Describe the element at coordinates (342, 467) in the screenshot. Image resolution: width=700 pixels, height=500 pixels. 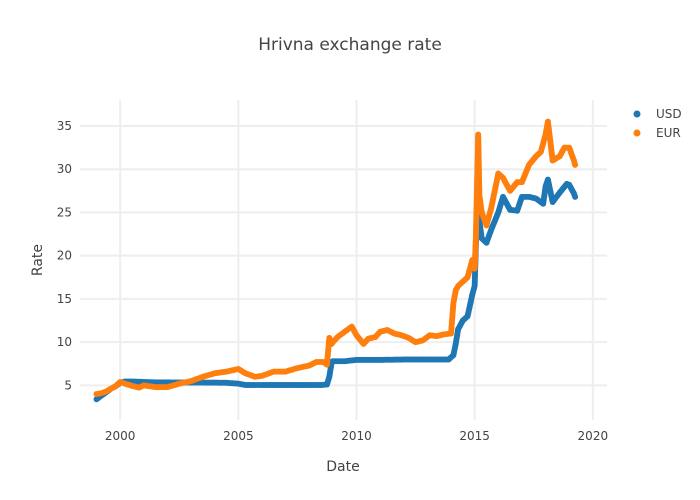
I see `x-axis-title: Date` at that location.